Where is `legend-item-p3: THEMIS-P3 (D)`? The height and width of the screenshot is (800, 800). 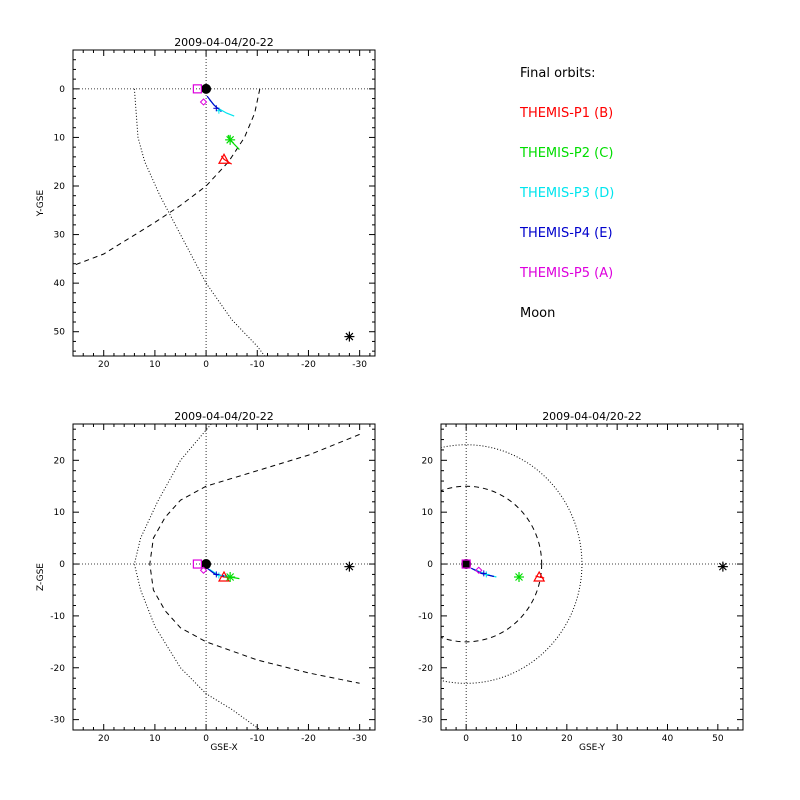 legend-item-p3: THEMIS-P3 (D) is located at coordinates (567, 193).